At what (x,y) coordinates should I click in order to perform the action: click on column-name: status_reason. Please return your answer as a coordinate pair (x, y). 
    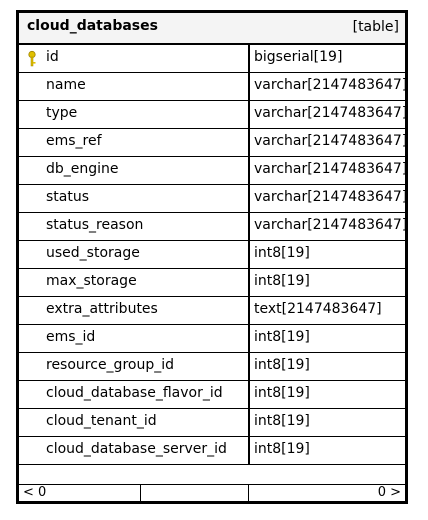
    Looking at the image, I should click on (95, 225).